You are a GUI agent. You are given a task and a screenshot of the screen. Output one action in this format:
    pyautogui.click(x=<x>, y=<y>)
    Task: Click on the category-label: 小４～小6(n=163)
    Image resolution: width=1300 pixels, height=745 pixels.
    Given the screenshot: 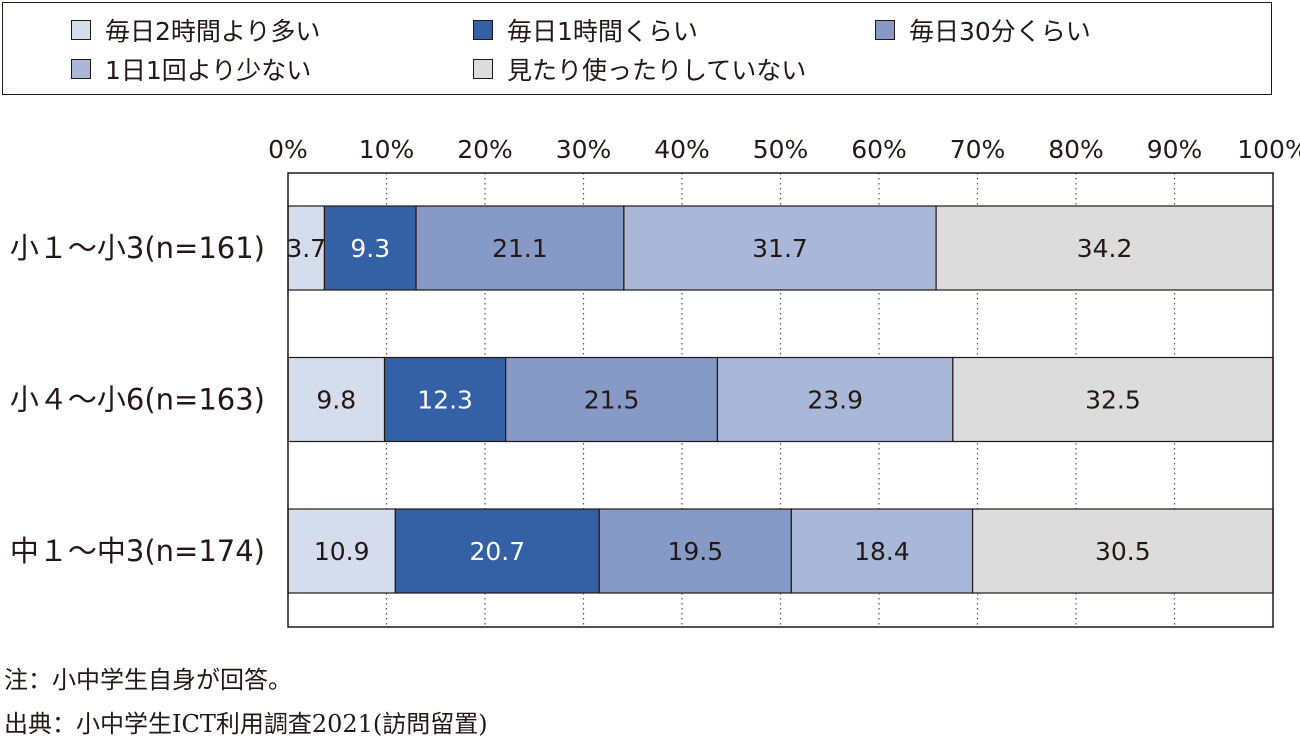 What is the action you would take?
    pyautogui.click(x=137, y=400)
    